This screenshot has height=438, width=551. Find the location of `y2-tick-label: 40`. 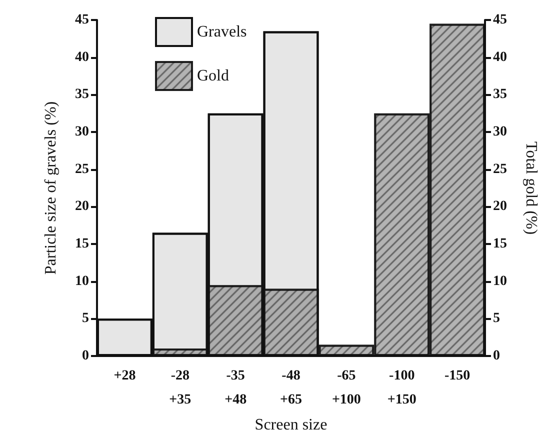

y2-tick-label: 40 is located at coordinates (500, 57).